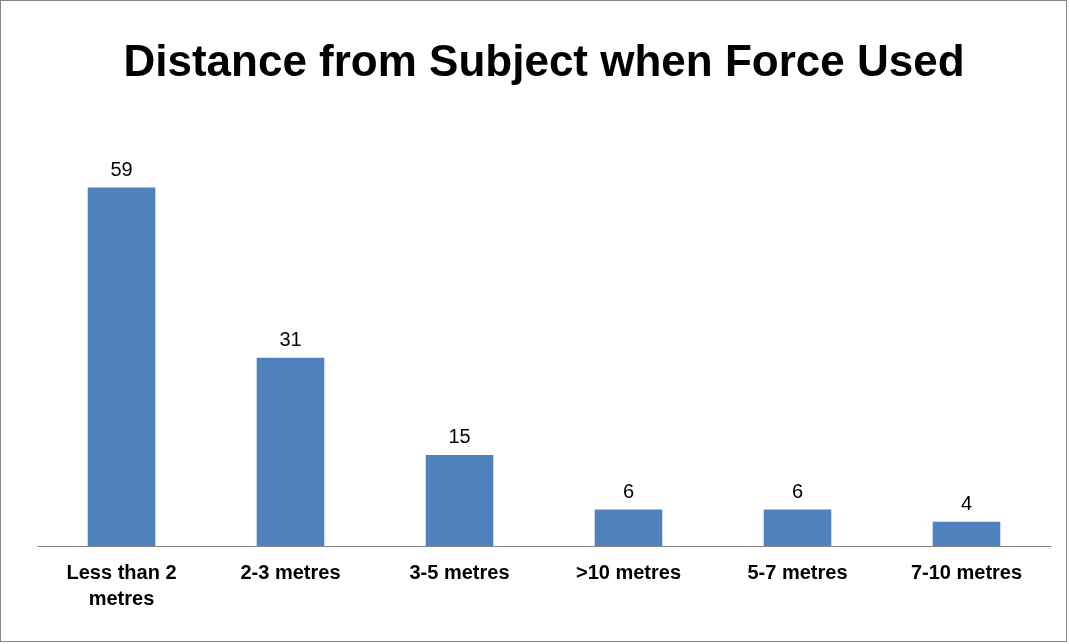 This screenshot has width=1069, height=644. I want to click on data-label: 31, so click(290, 338).